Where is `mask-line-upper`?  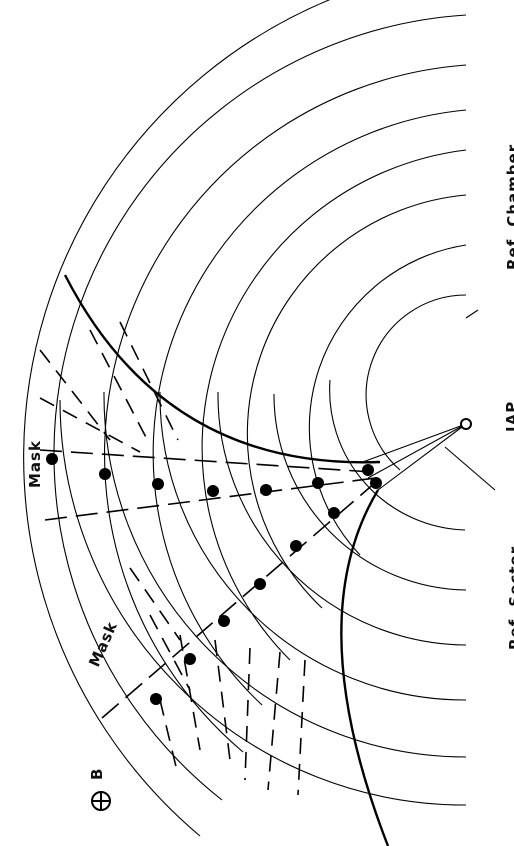 mask-line-upper is located at coordinates (206, 461).